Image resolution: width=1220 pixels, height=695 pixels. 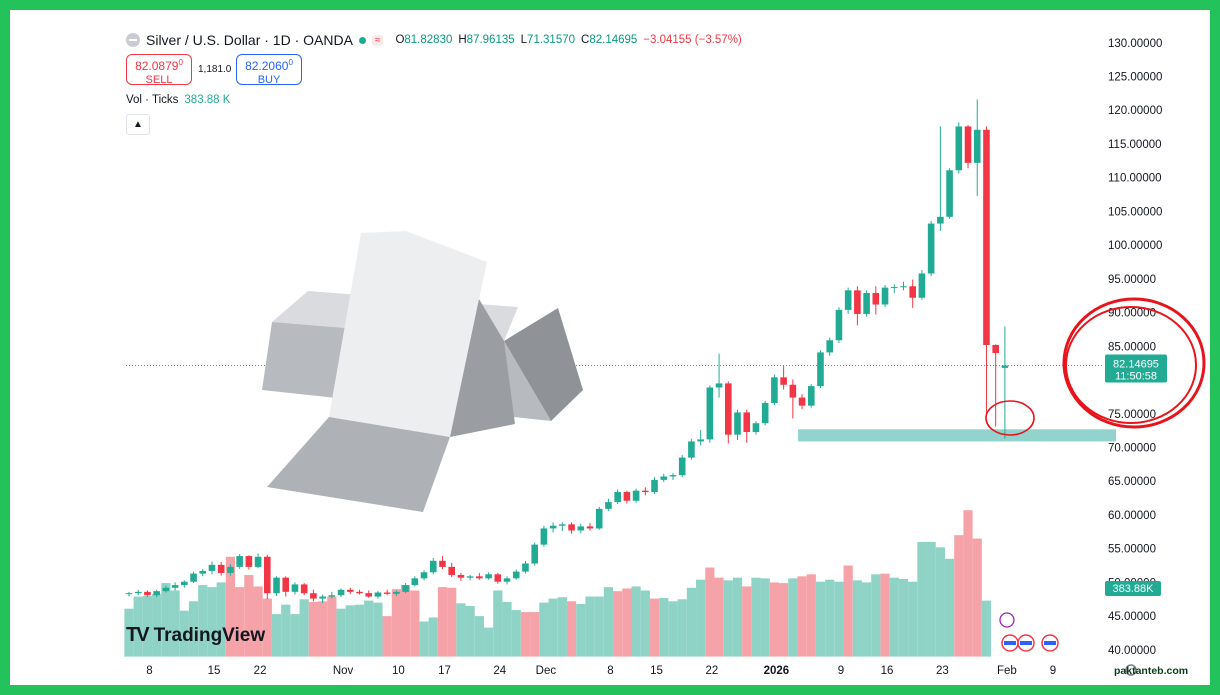 What do you see at coordinates (133, 40) in the screenshot?
I see `symbol-logo-icon` at bounding box center [133, 40].